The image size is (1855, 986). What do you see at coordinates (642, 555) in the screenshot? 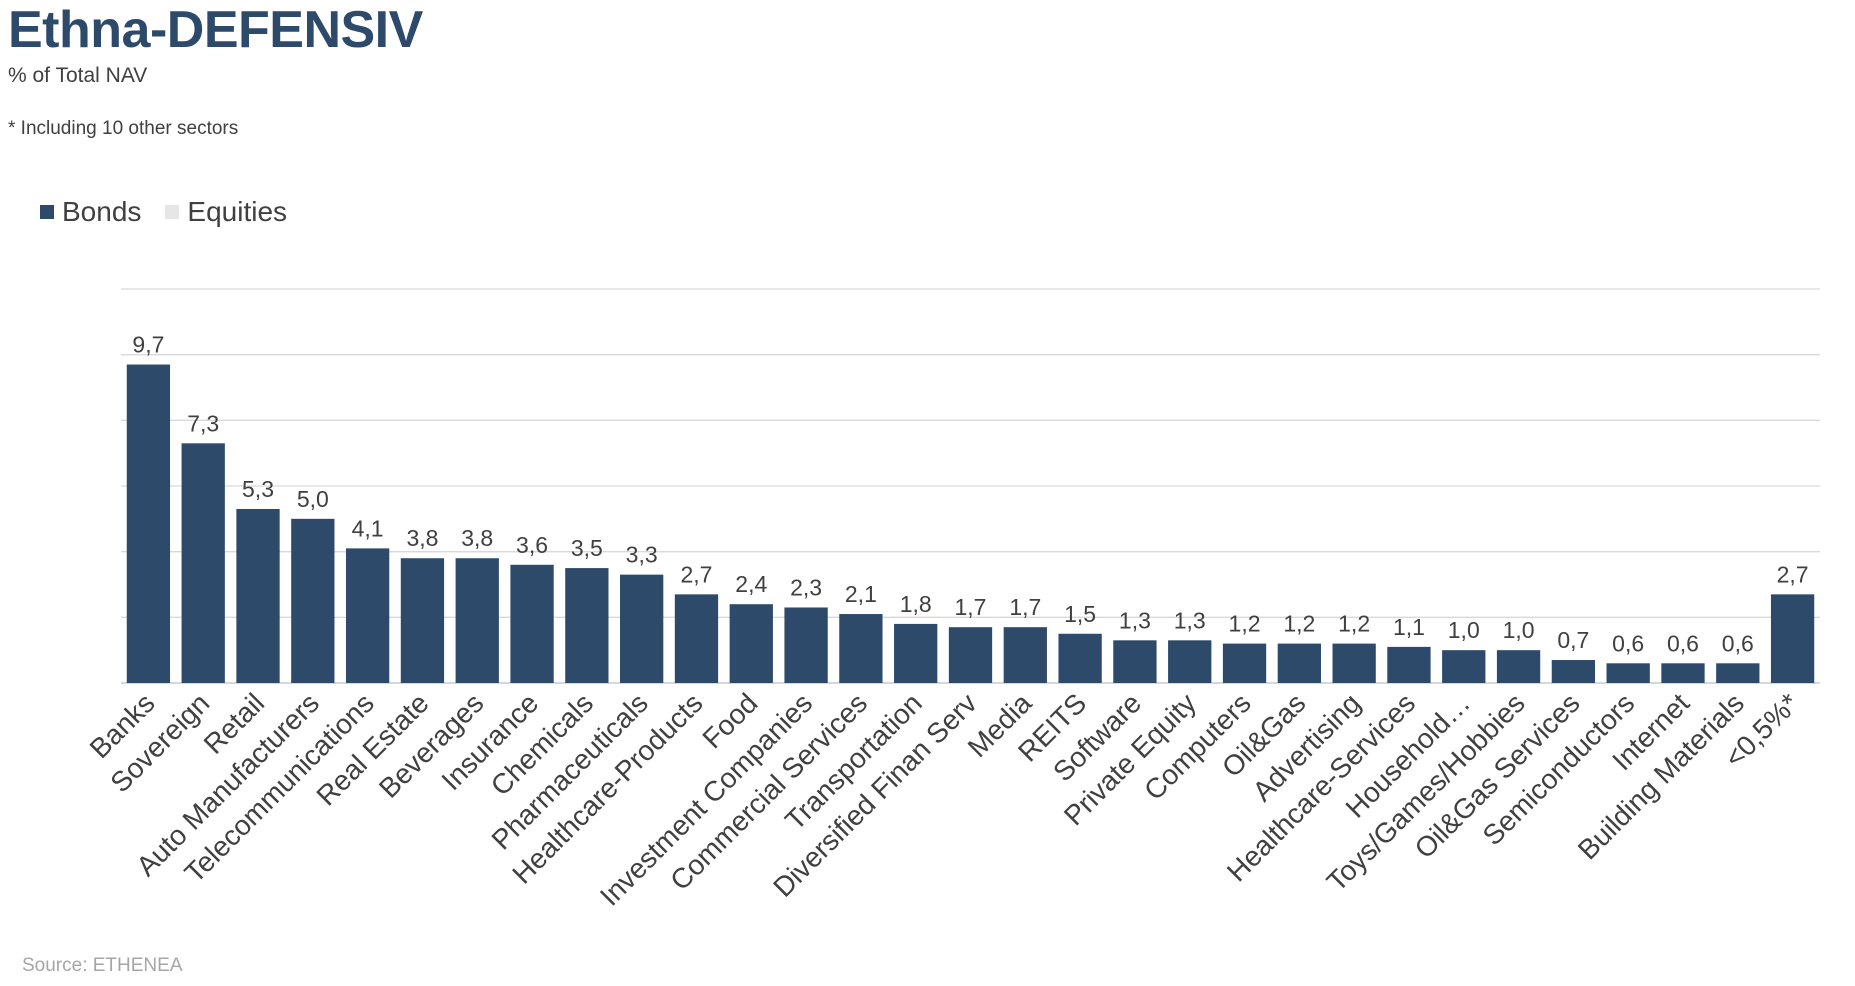
I see `data-label: 3,3` at bounding box center [642, 555].